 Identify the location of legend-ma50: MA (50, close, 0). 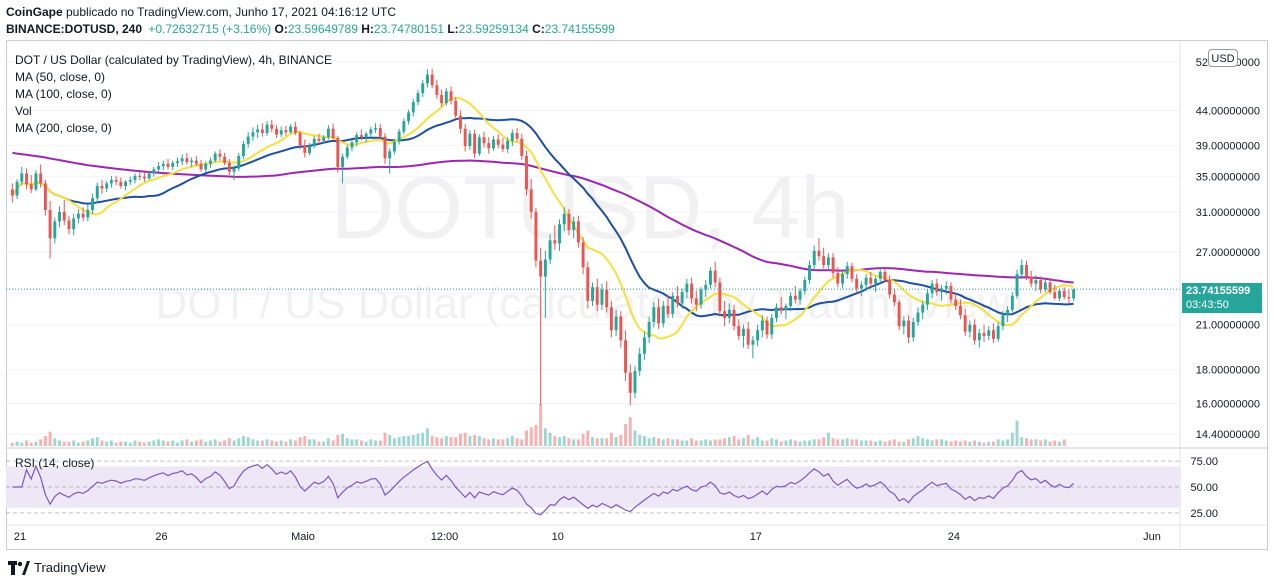
(60, 77).